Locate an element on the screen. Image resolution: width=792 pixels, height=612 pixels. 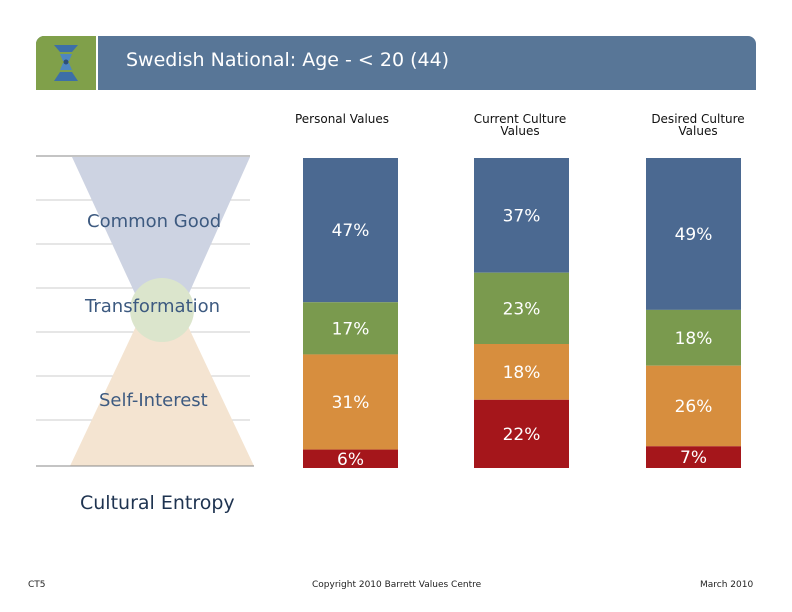
common-good-funnel is located at coordinates (161, 228).